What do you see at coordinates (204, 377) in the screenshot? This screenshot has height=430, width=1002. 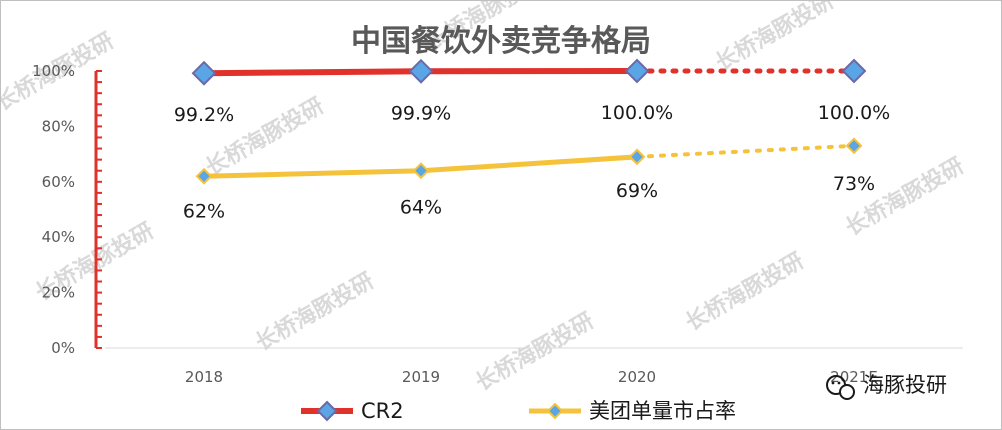 I see `x-tick-label: 2018` at bounding box center [204, 377].